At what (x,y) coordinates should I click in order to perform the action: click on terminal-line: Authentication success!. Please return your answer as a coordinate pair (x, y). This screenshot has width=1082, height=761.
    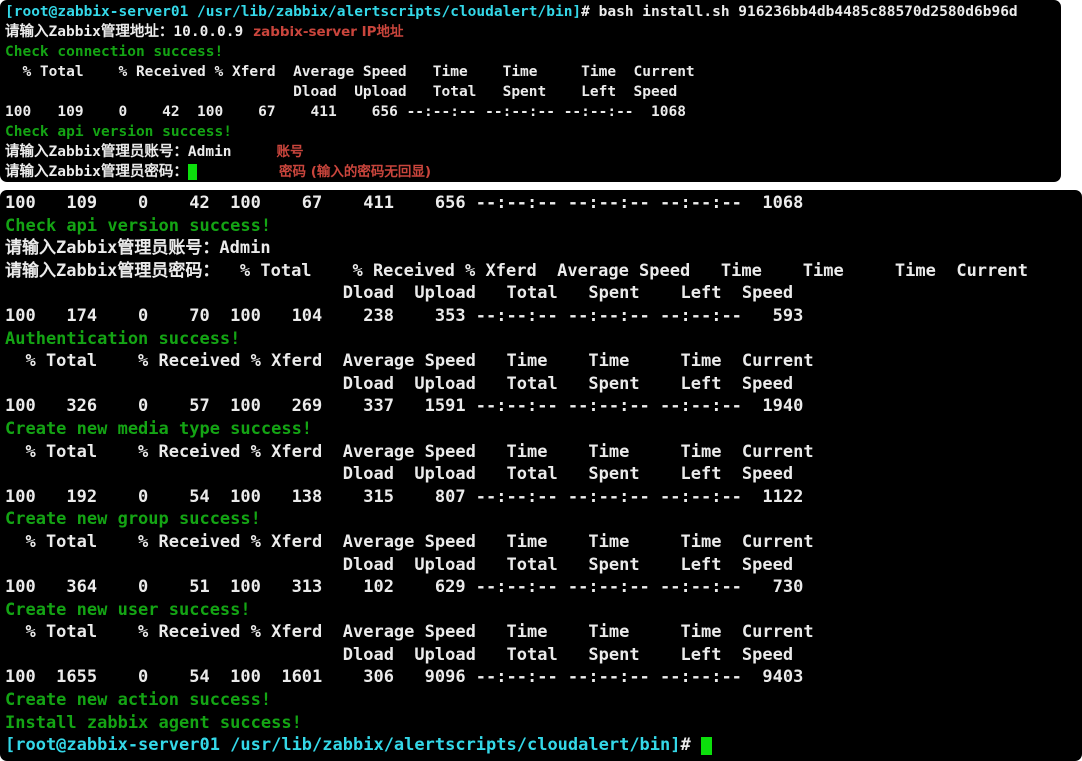
    Looking at the image, I should click on (543, 339).